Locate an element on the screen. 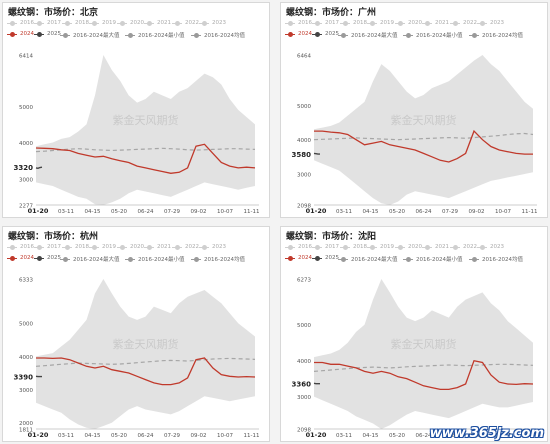  x-tick-label: 01-20 is located at coordinates (316, 435).